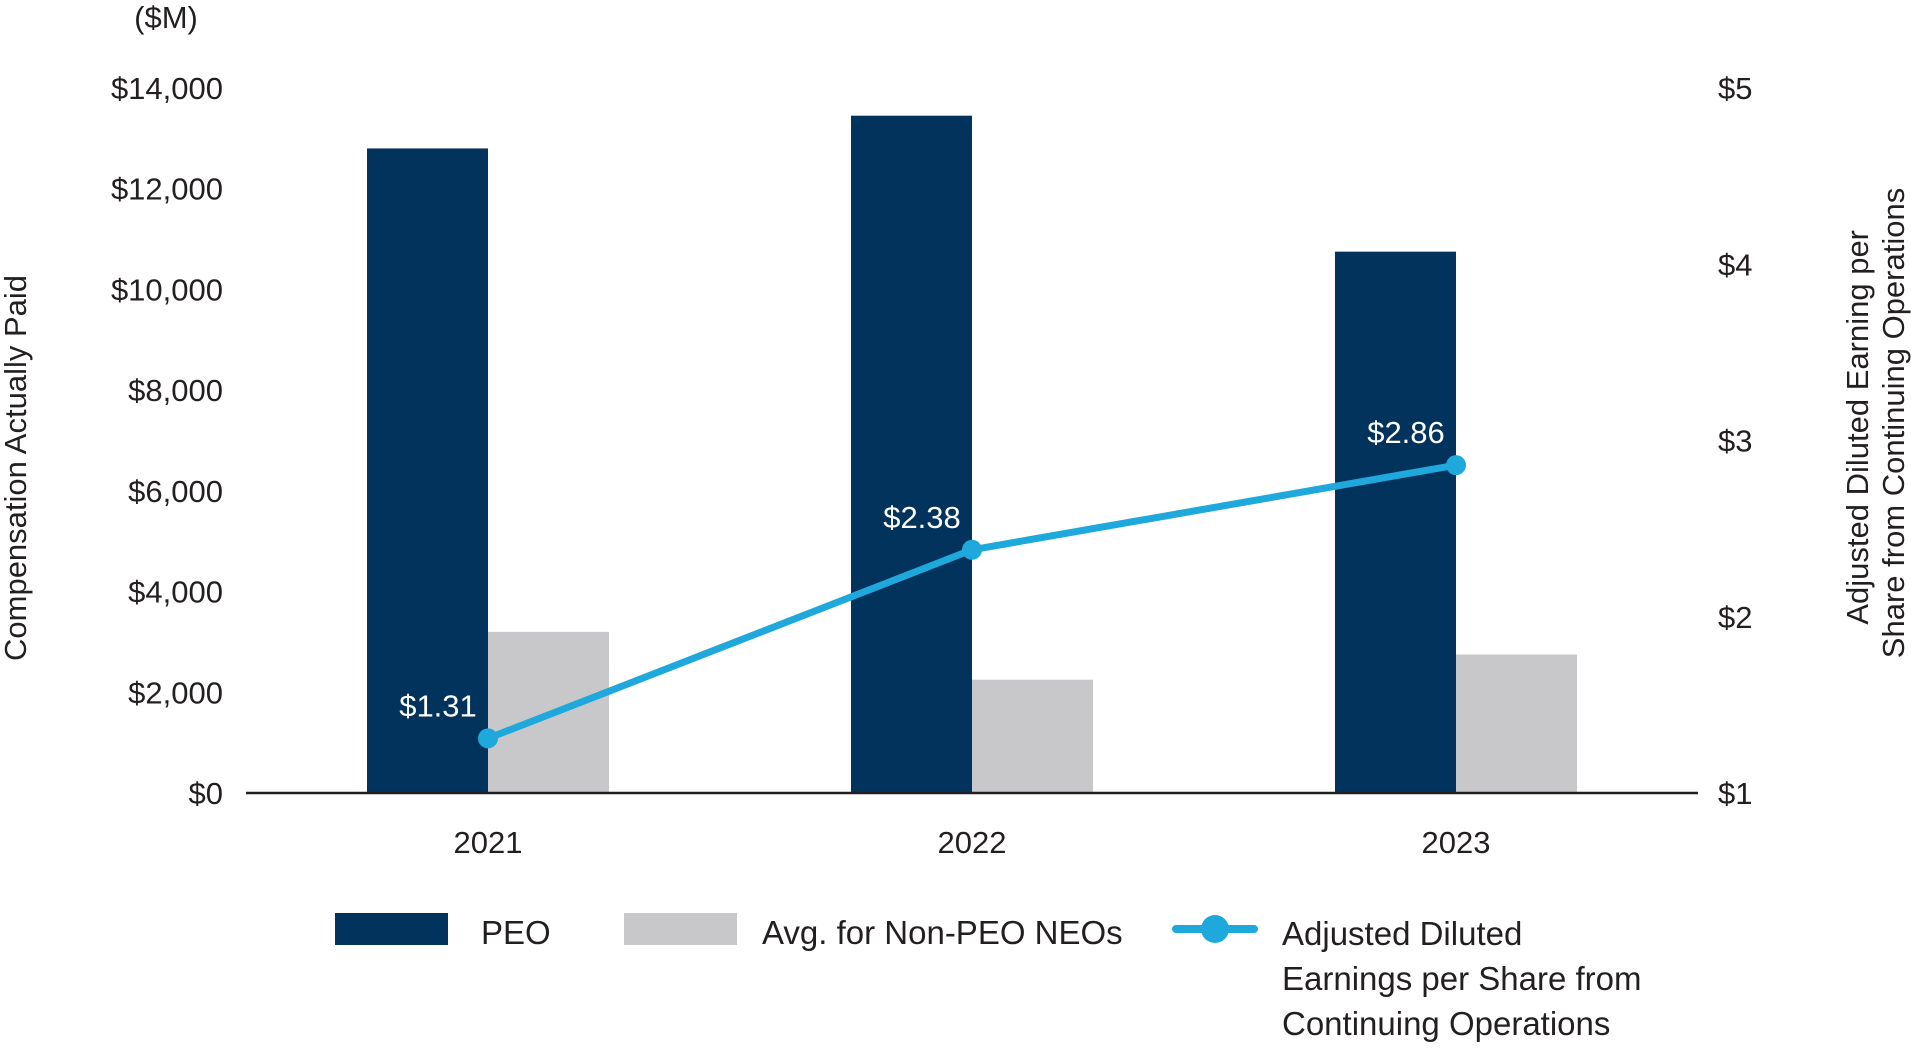 This screenshot has width=1911, height=1049. Describe the element at coordinates (175, 692) in the screenshot. I see `y-tick-label: $2,000` at that location.